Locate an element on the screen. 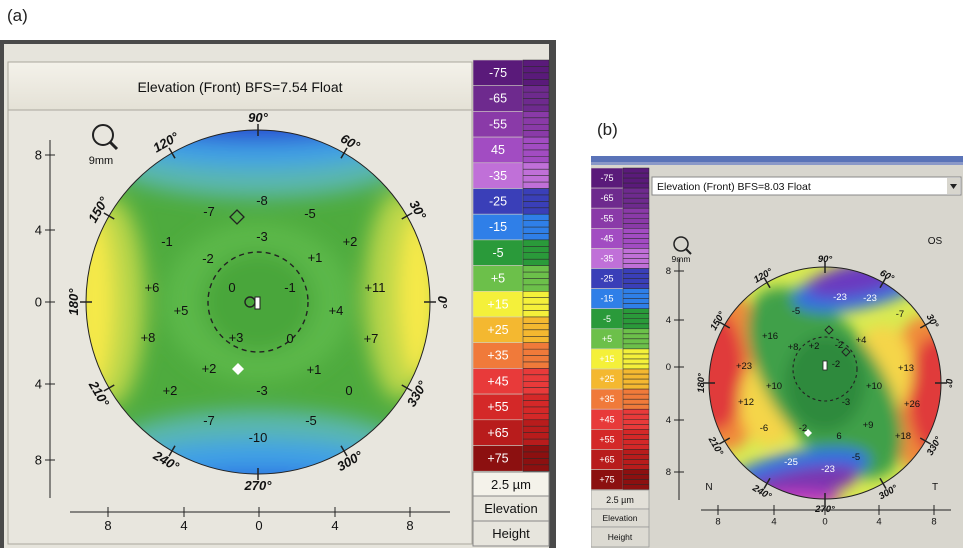 The height and width of the screenshot is (548, 963). panel-a-scale-label: +5 is located at coordinates (498, 279).